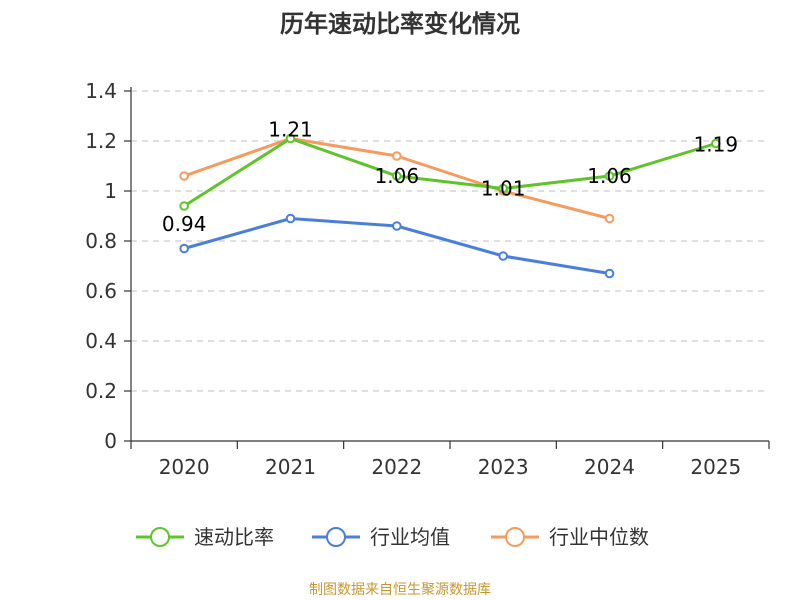 The height and width of the screenshot is (600, 800). What do you see at coordinates (290, 130) in the screenshot?
I see `data-label: 1.21` at bounding box center [290, 130].